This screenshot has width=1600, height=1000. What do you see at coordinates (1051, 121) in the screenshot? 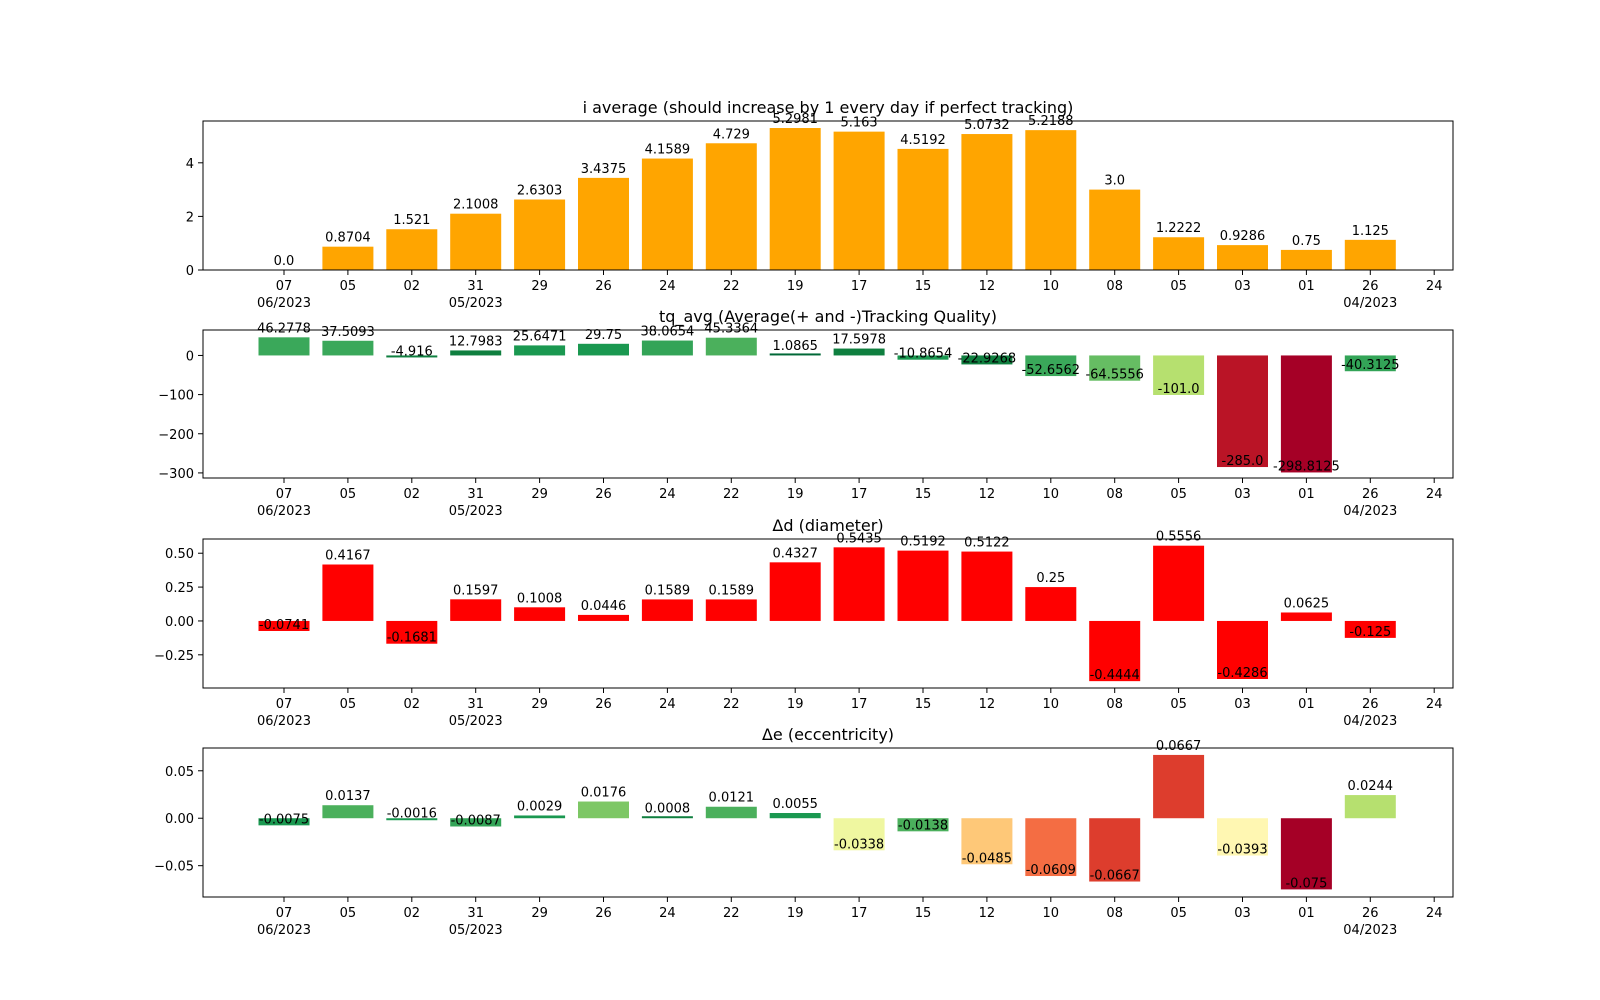
I see `bar-value-label: 5.2188` at bounding box center [1051, 121].